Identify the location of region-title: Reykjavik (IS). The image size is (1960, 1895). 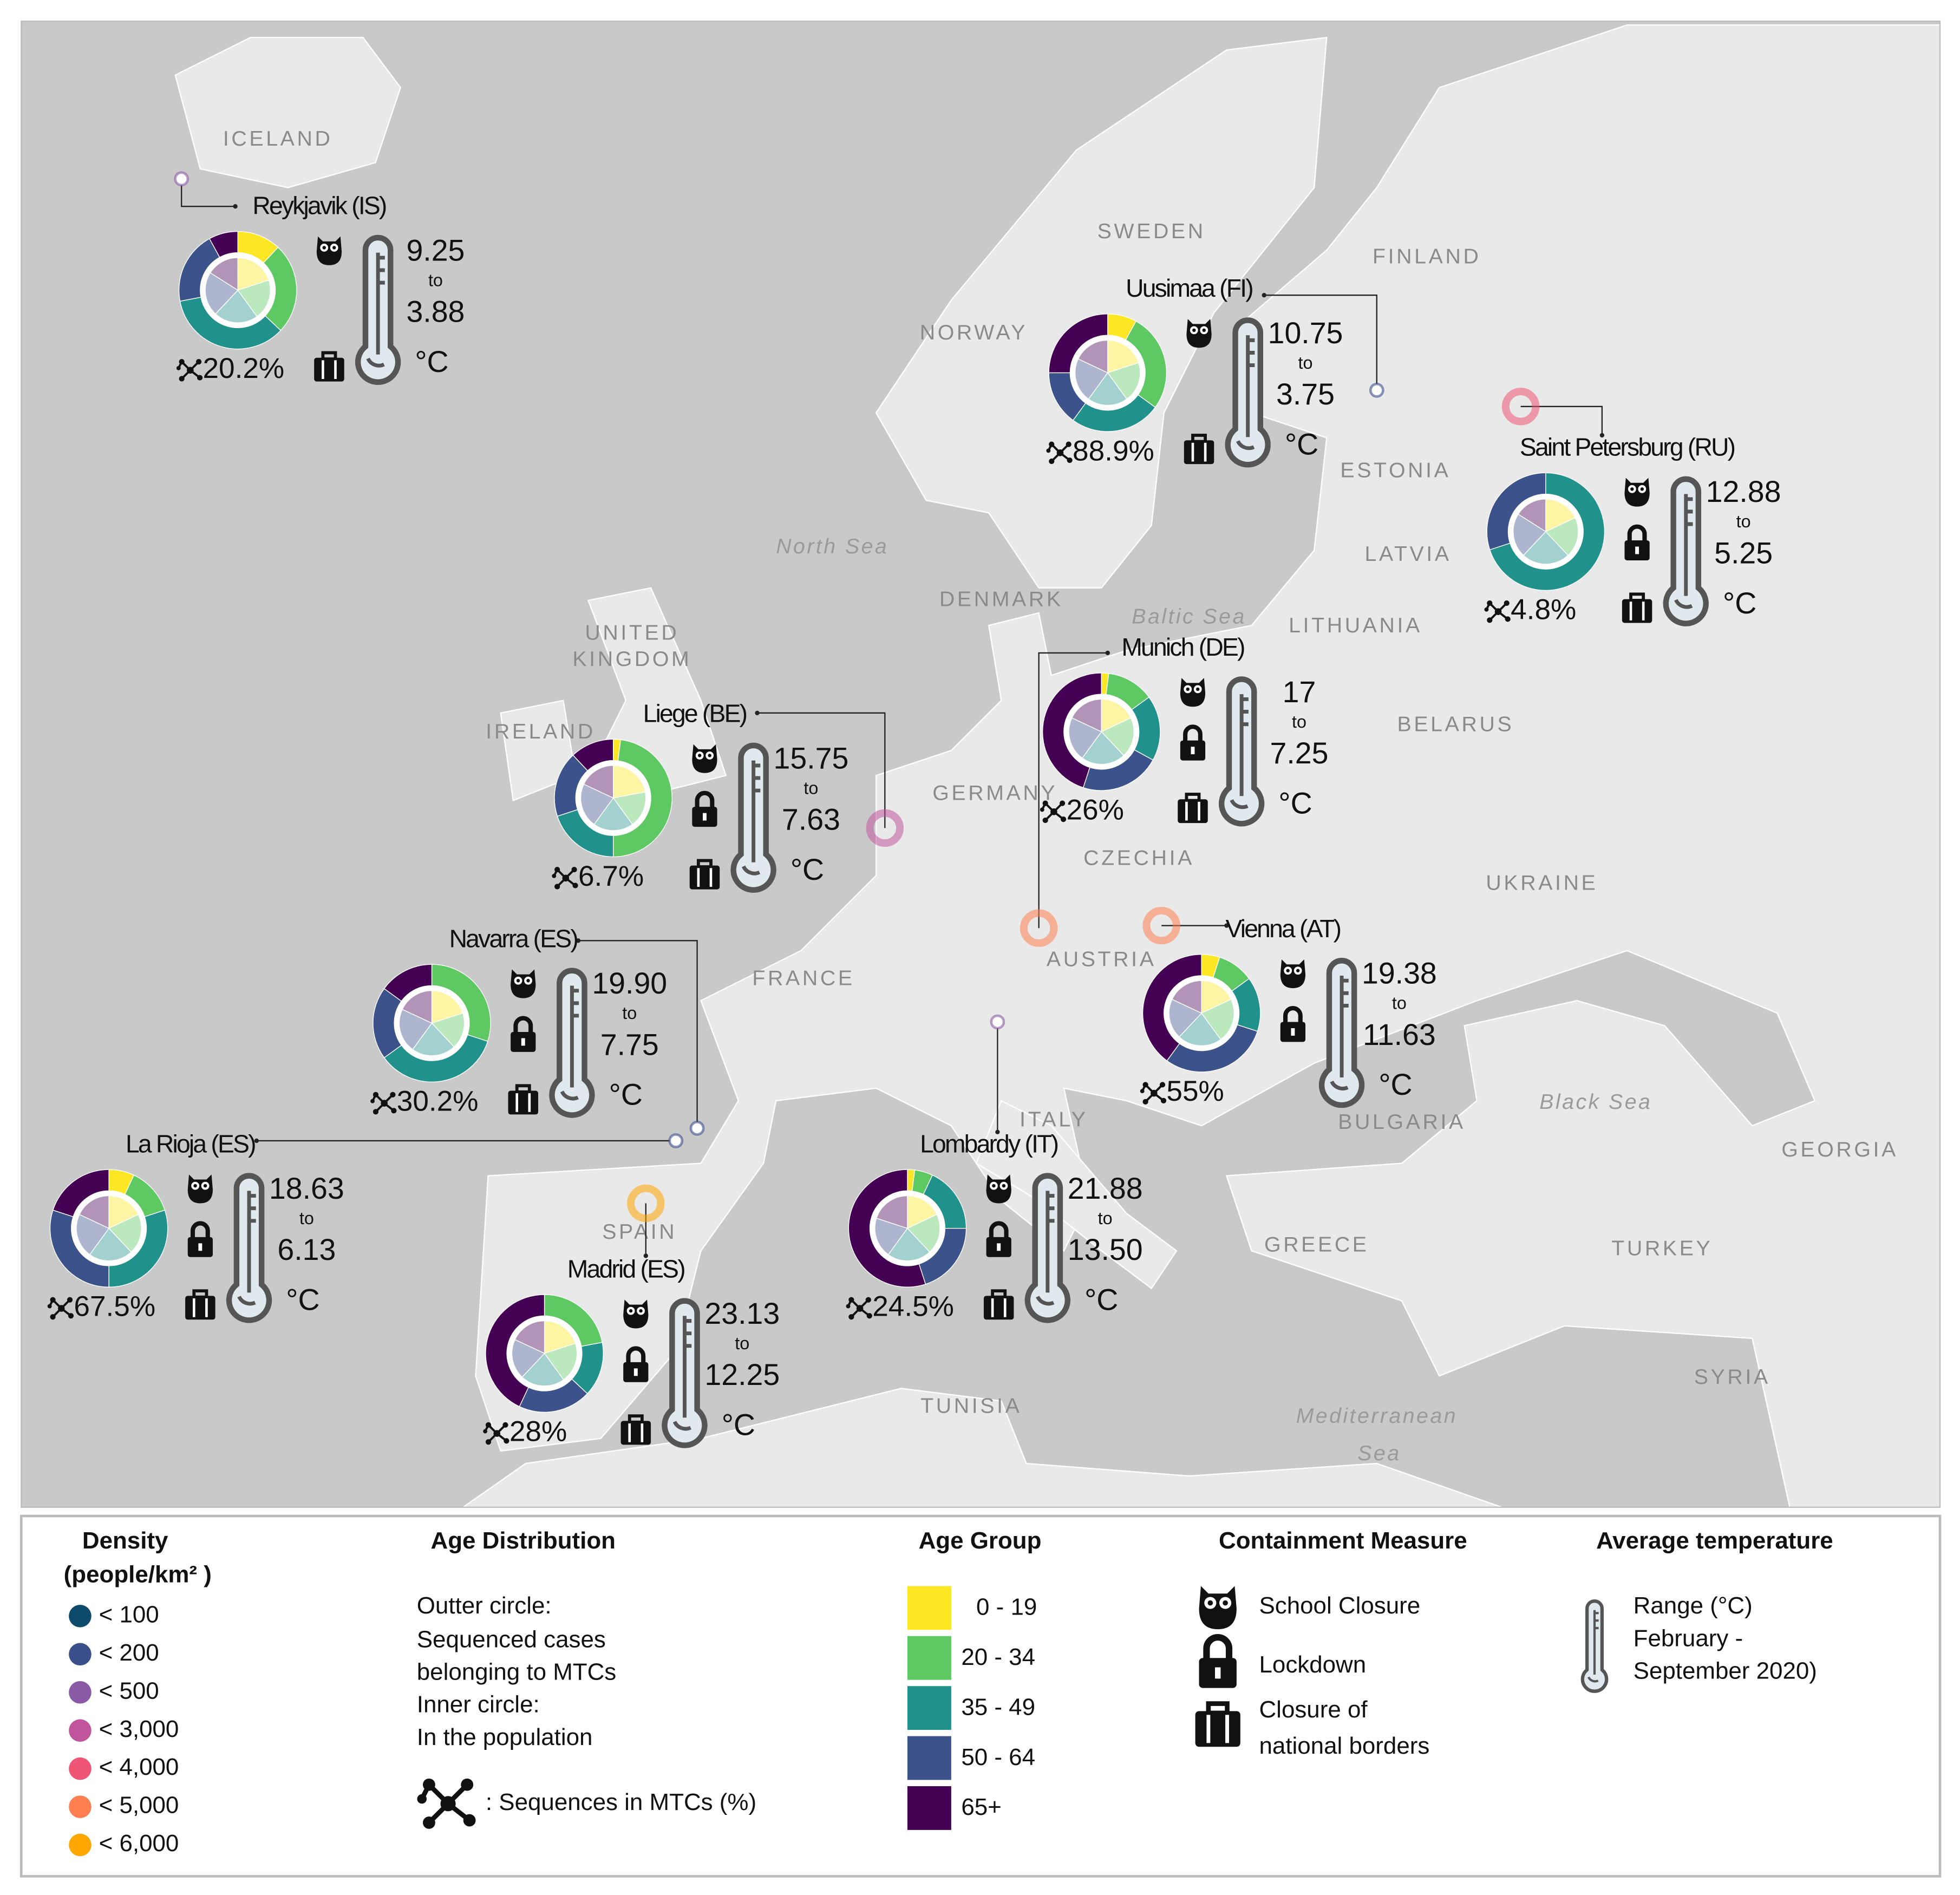
(319, 206).